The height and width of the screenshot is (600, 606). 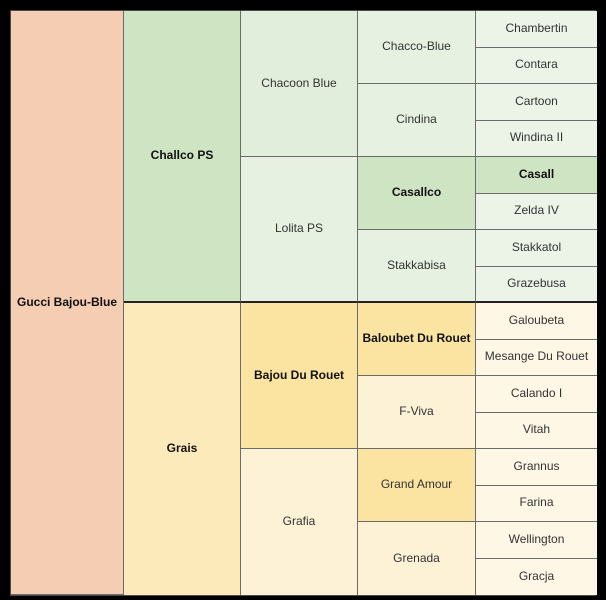 I want to click on horse-gen4: Vitah, so click(x=536, y=430).